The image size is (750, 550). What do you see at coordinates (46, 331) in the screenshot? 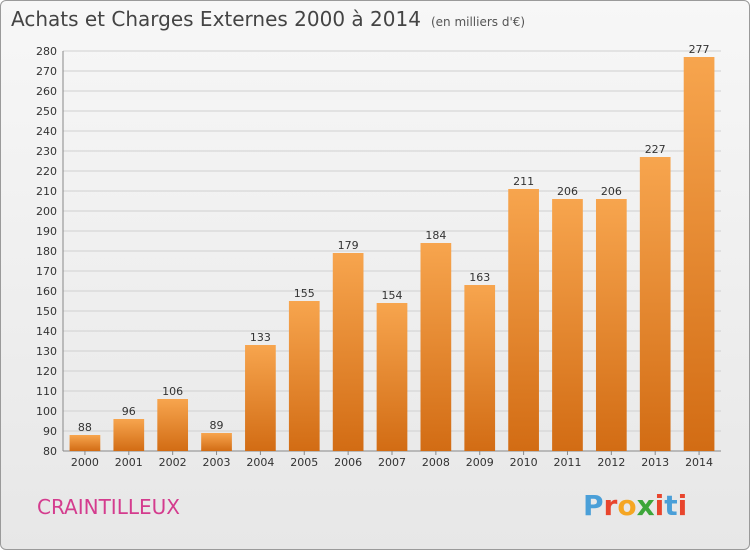
I see `y-tick-label: 140` at bounding box center [46, 331].